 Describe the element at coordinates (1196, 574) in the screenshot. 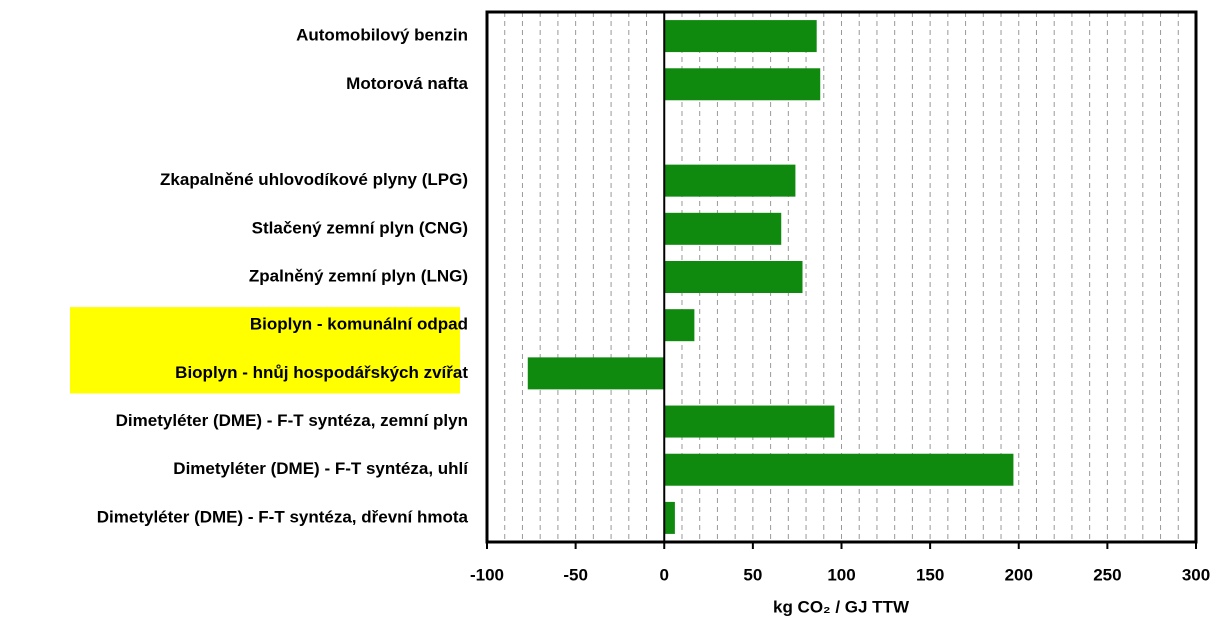

I see `x-tick-label: 300` at that location.